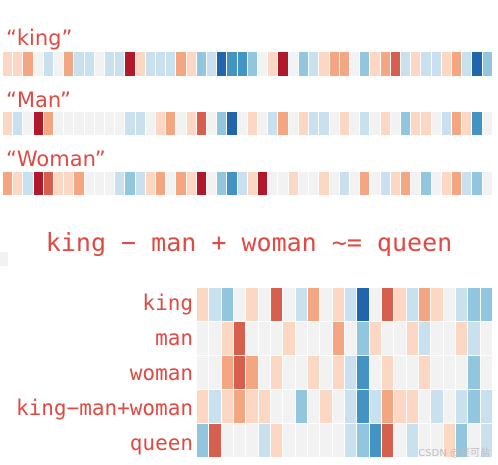  What do you see at coordinates (248, 64) in the screenshot?
I see `vector-strip-king` at bounding box center [248, 64].